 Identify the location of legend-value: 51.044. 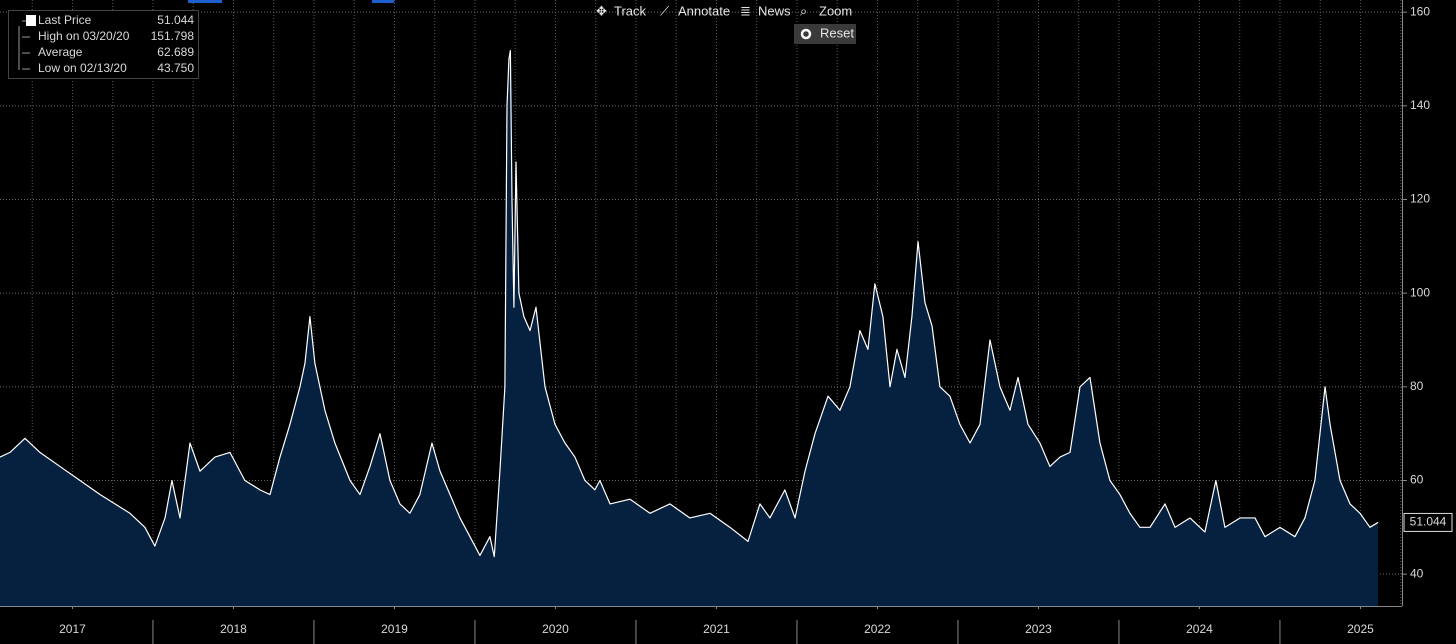
(175, 20).